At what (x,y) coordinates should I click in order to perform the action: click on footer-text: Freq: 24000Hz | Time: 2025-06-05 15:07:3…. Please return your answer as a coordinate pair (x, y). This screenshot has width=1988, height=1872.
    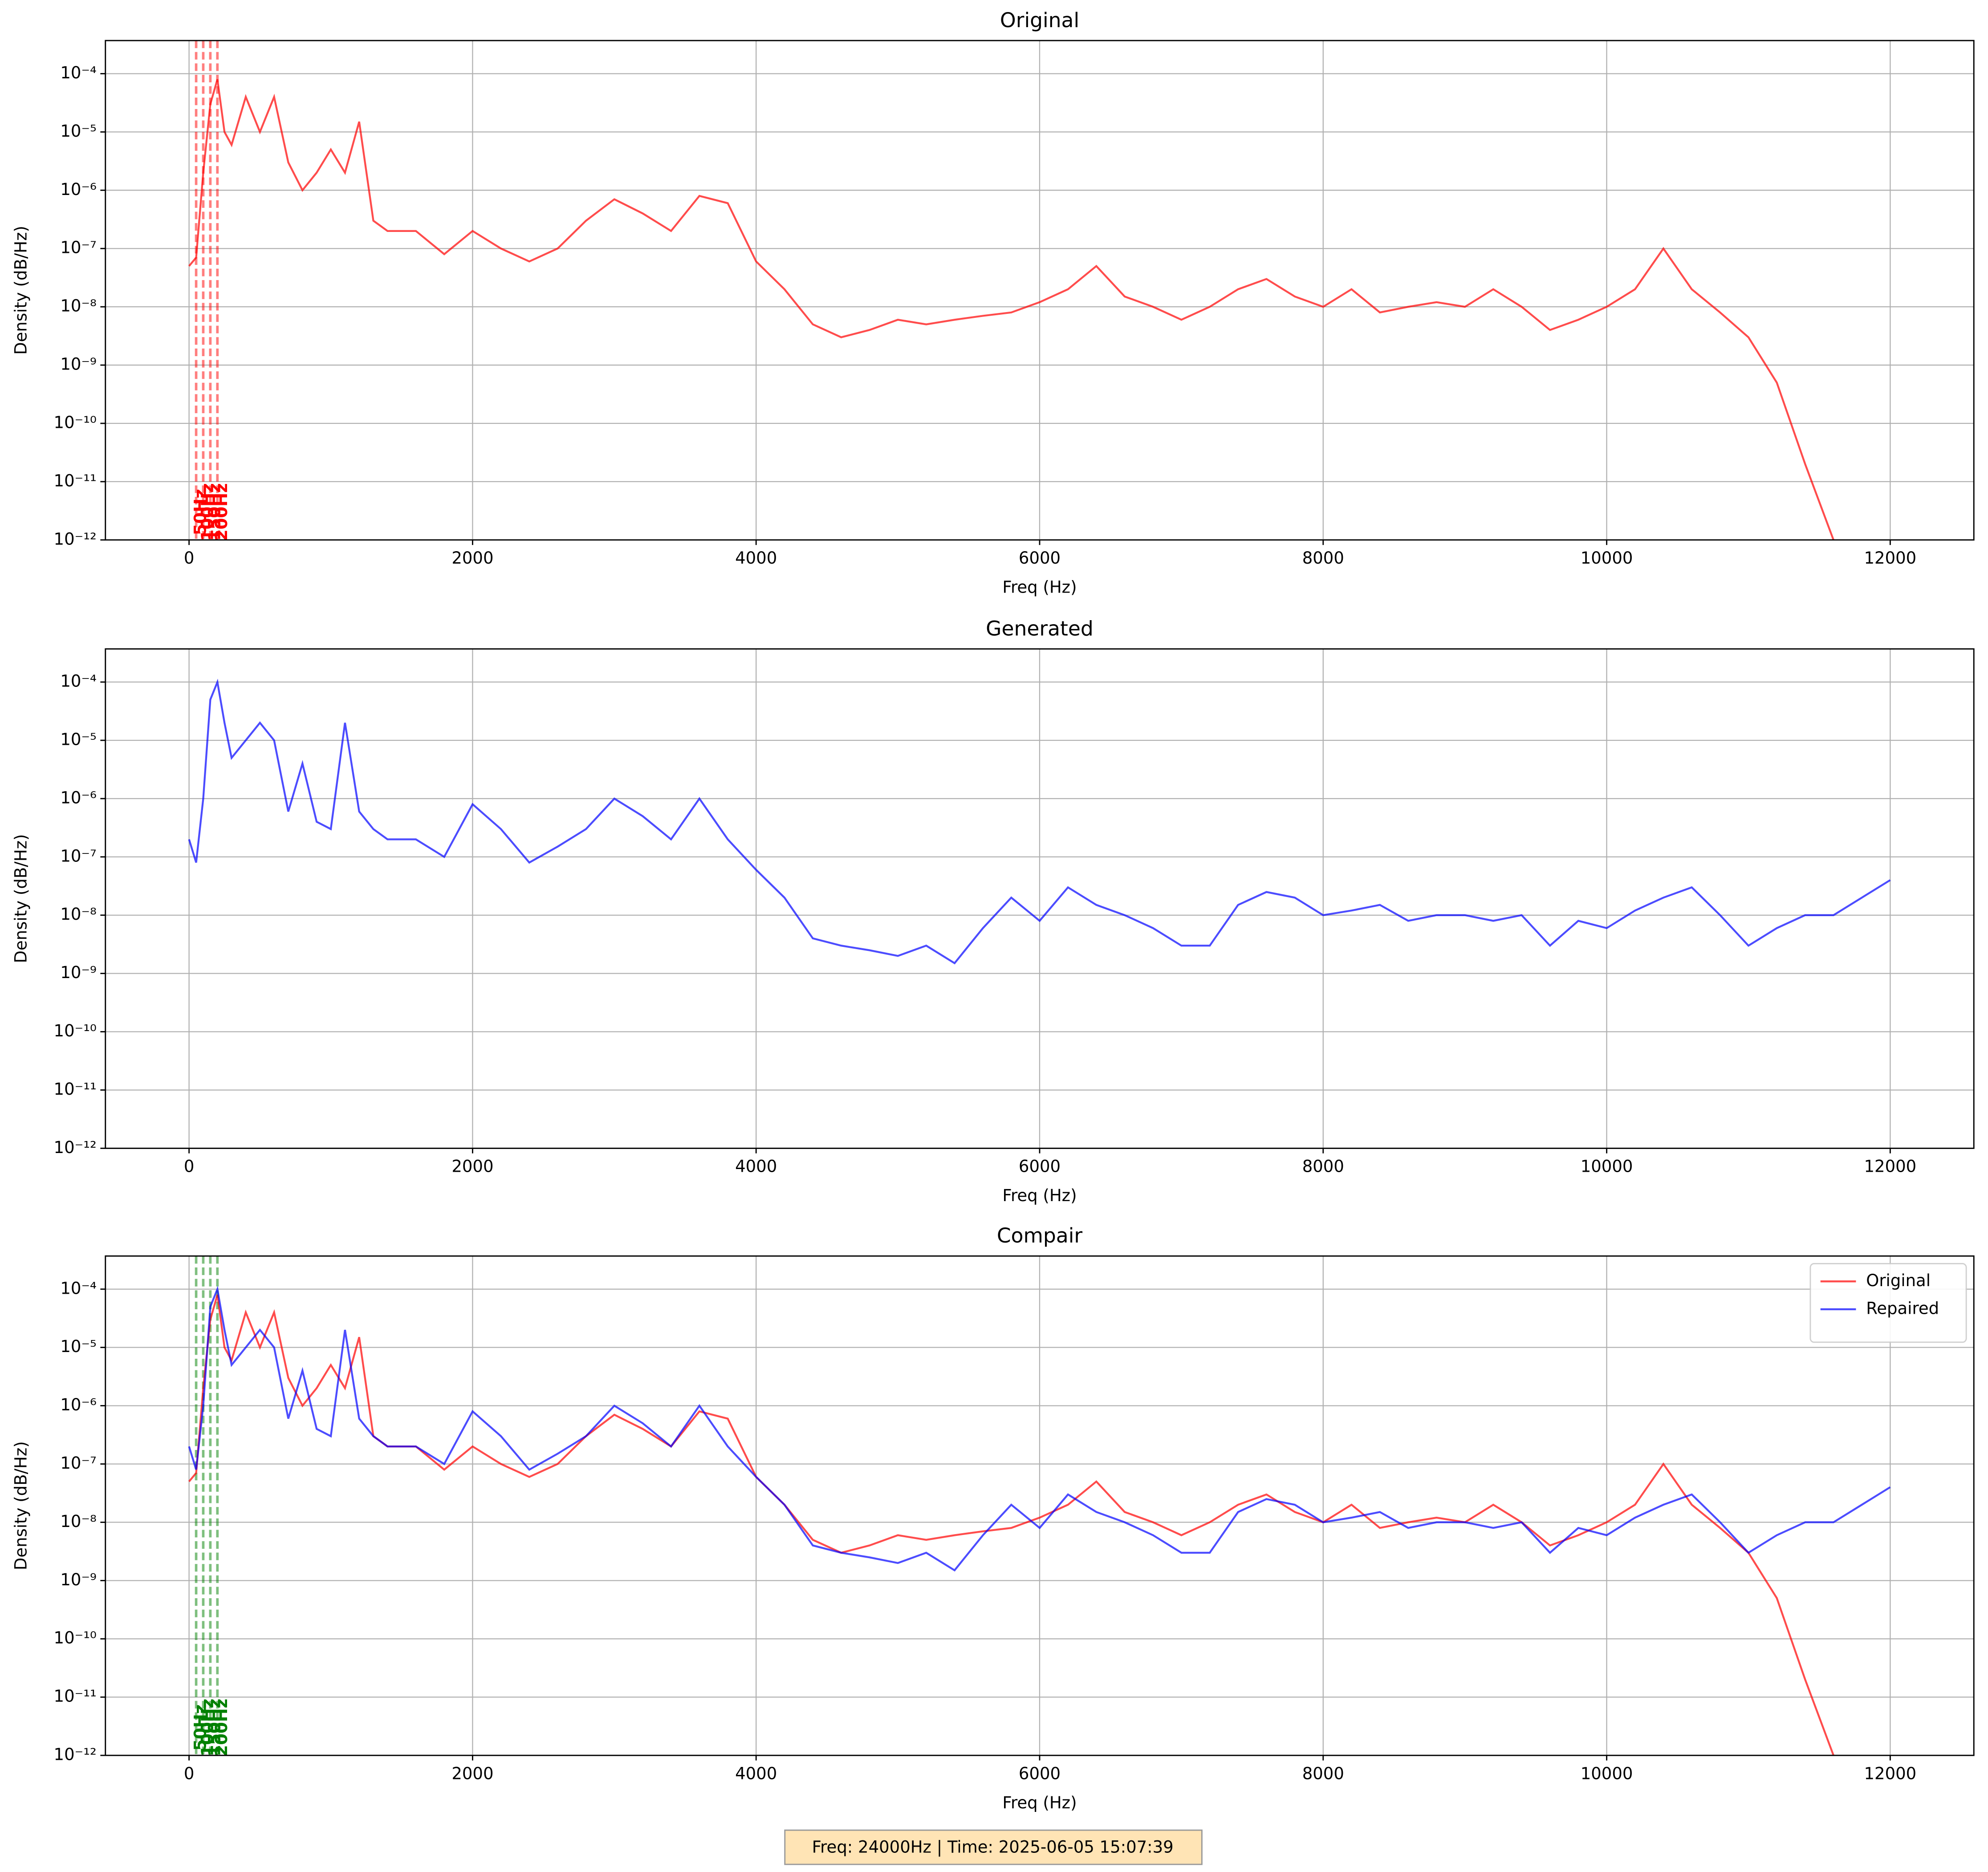
    Looking at the image, I should click on (993, 1846).